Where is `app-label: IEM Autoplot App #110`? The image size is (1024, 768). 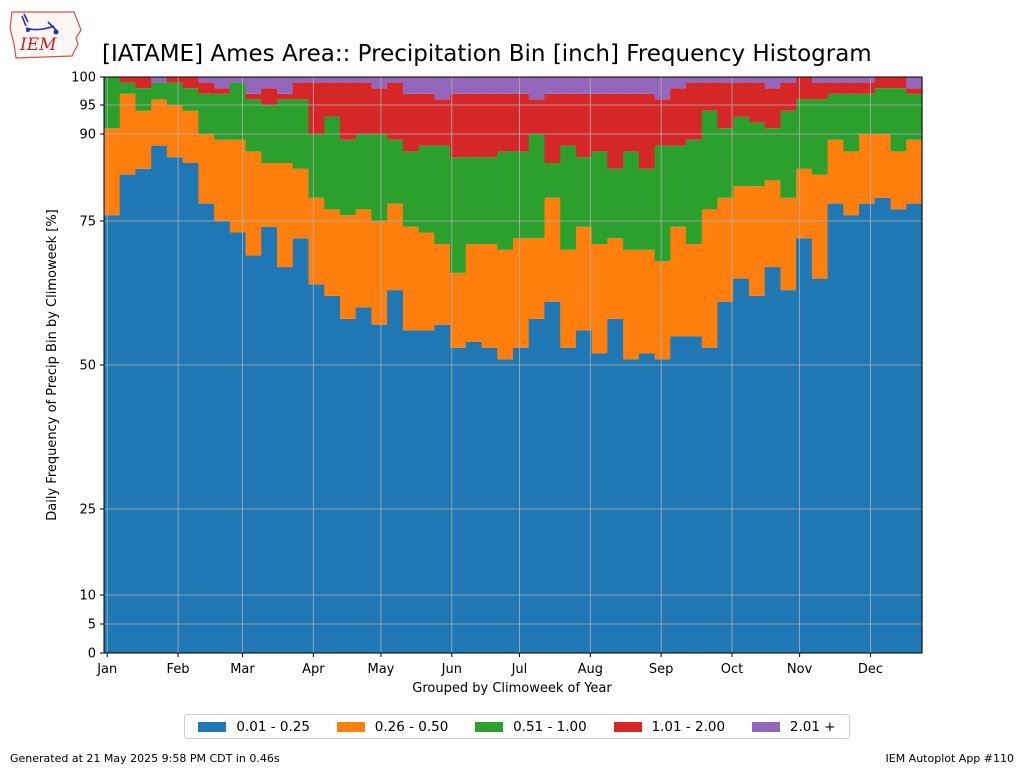
app-label: IEM Autoplot App #110 is located at coordinates (950, 758).